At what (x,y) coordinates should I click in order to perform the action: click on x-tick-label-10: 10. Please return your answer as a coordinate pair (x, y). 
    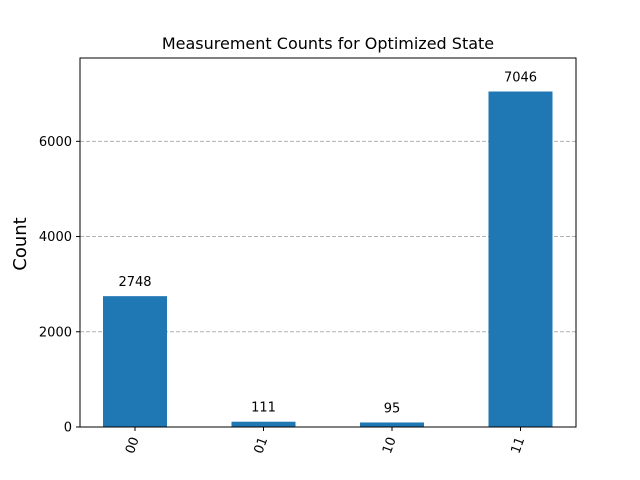
    Looking at the image, I should click on (390, 445).